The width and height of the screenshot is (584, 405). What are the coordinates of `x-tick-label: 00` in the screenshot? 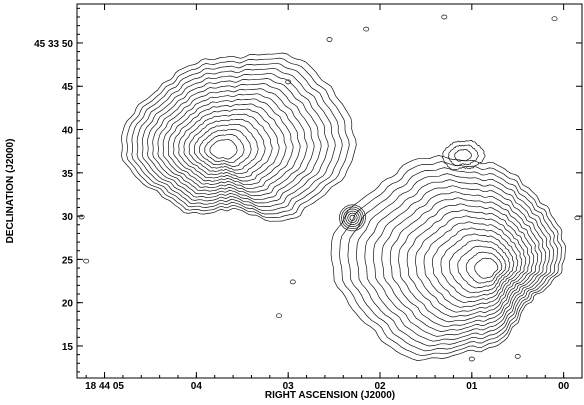 It's located at (564, 386).